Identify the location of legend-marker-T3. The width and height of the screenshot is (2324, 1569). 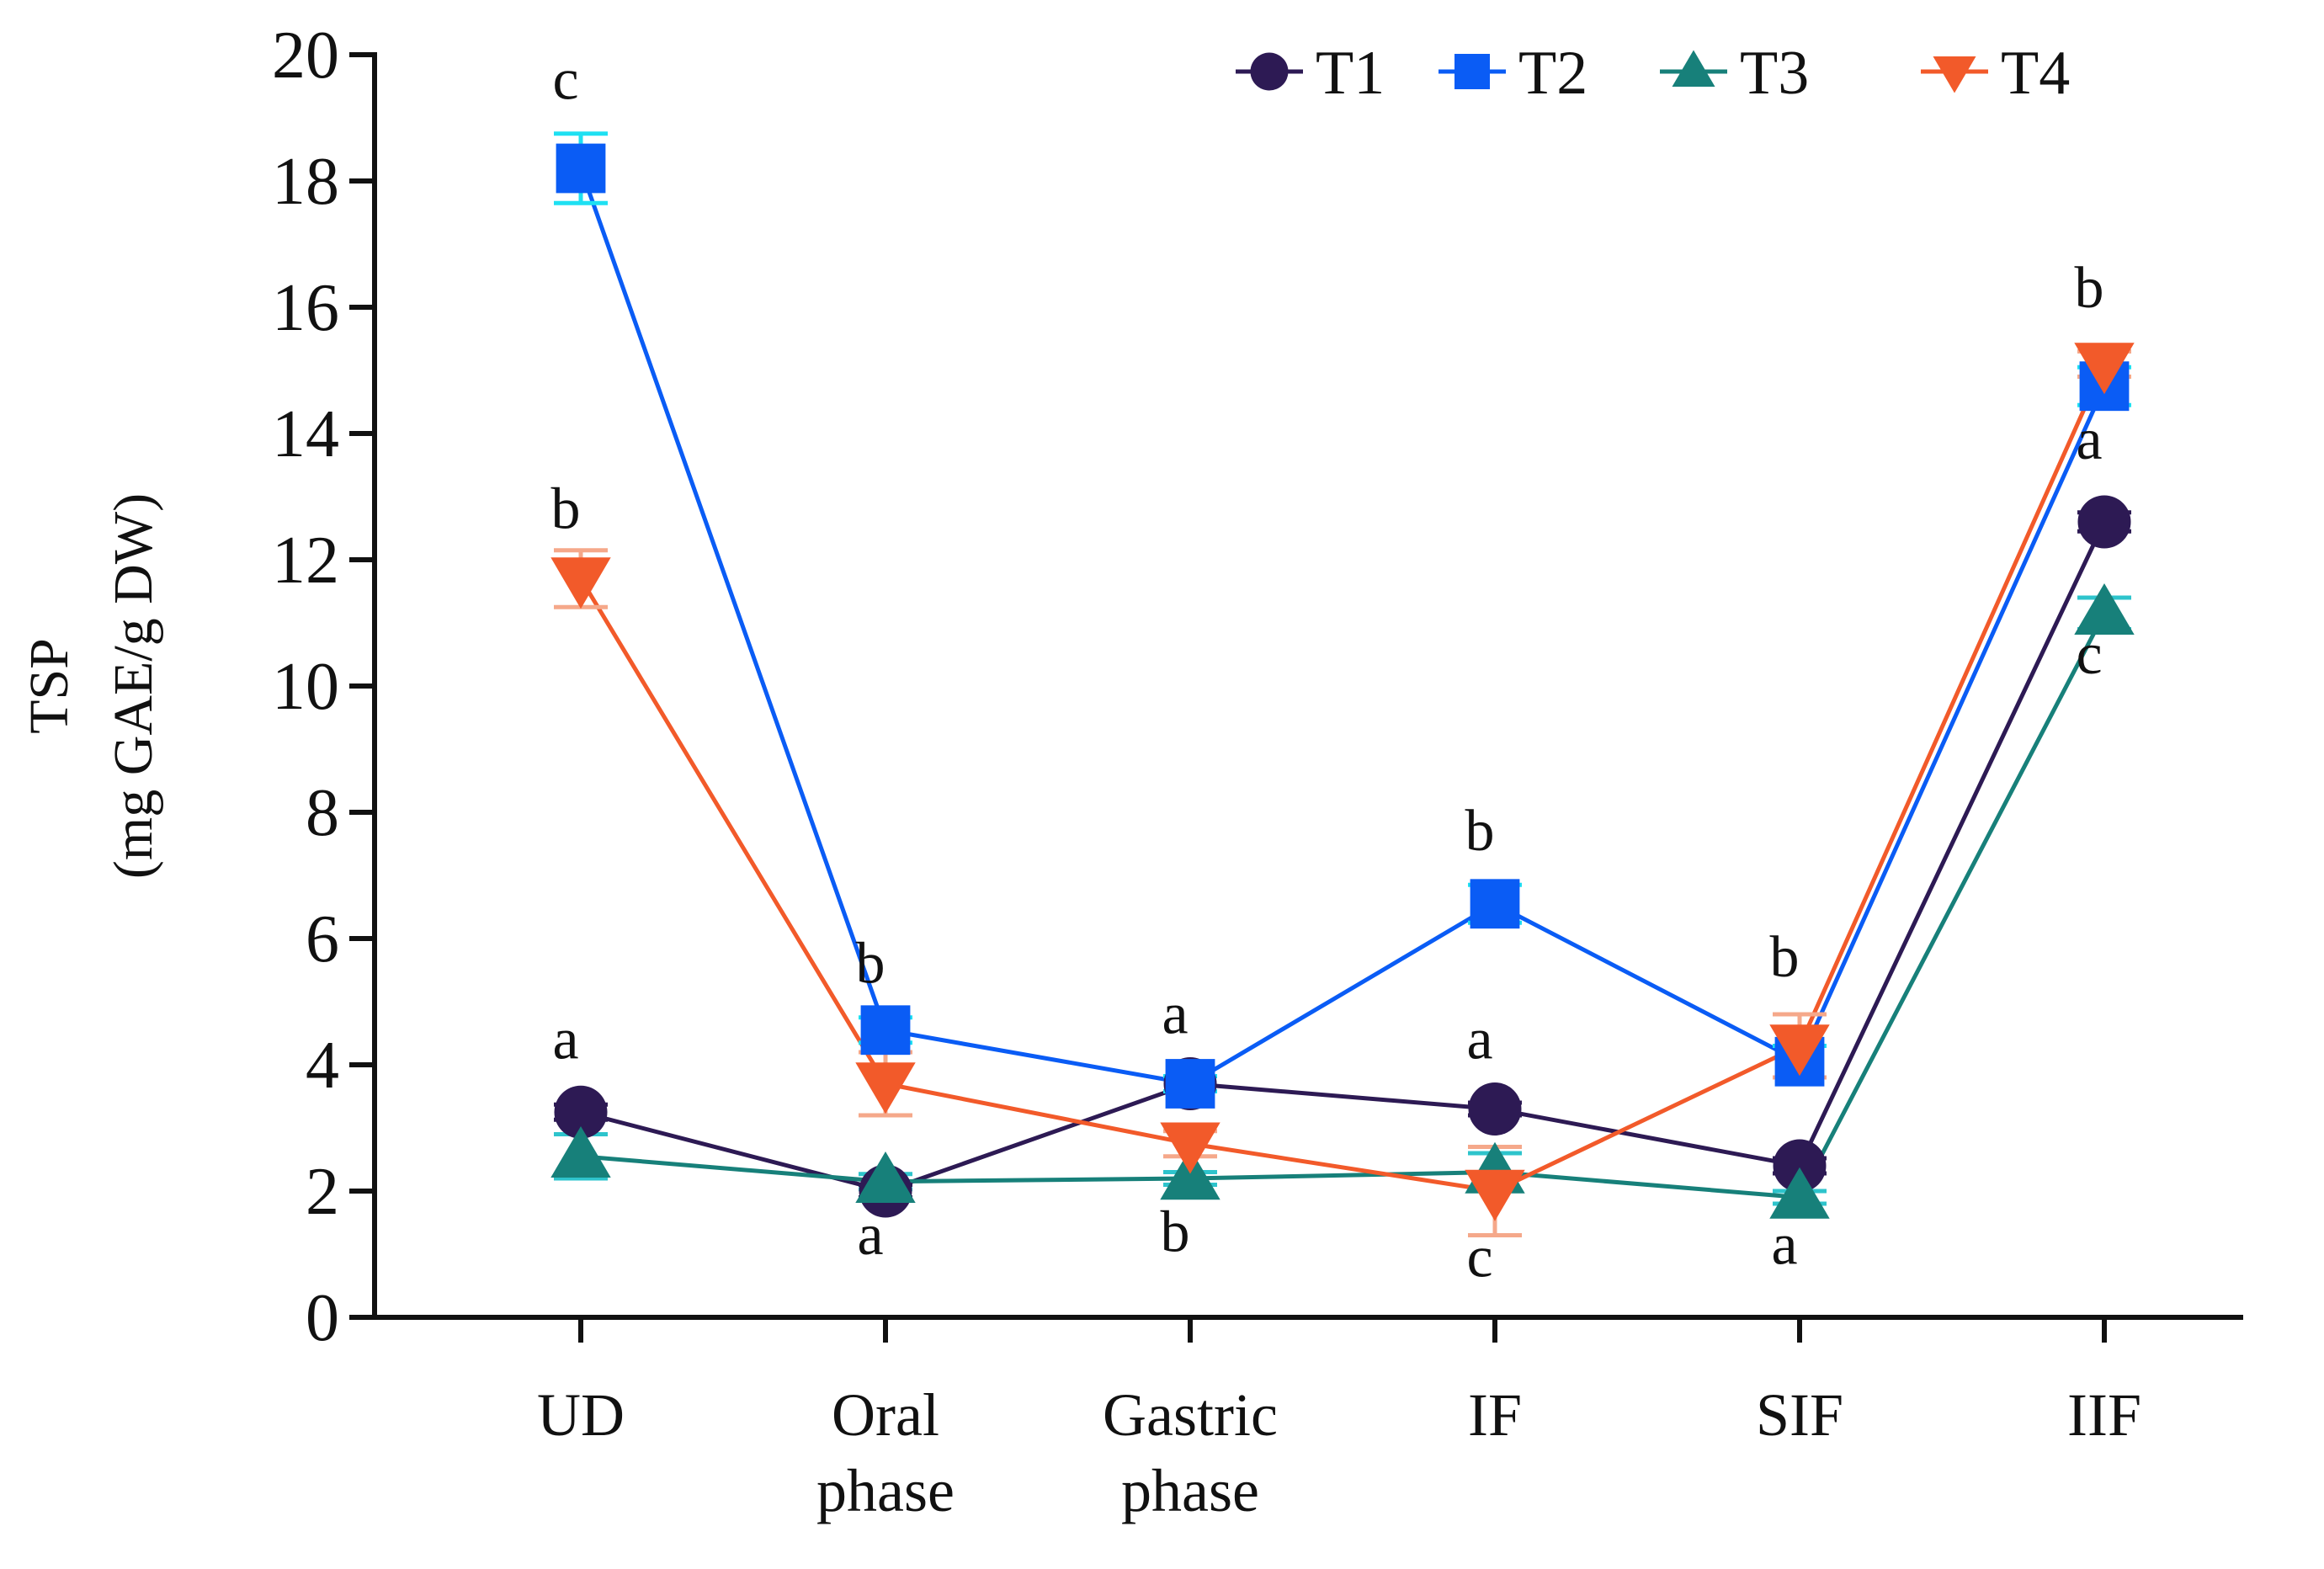
(1694, 69).